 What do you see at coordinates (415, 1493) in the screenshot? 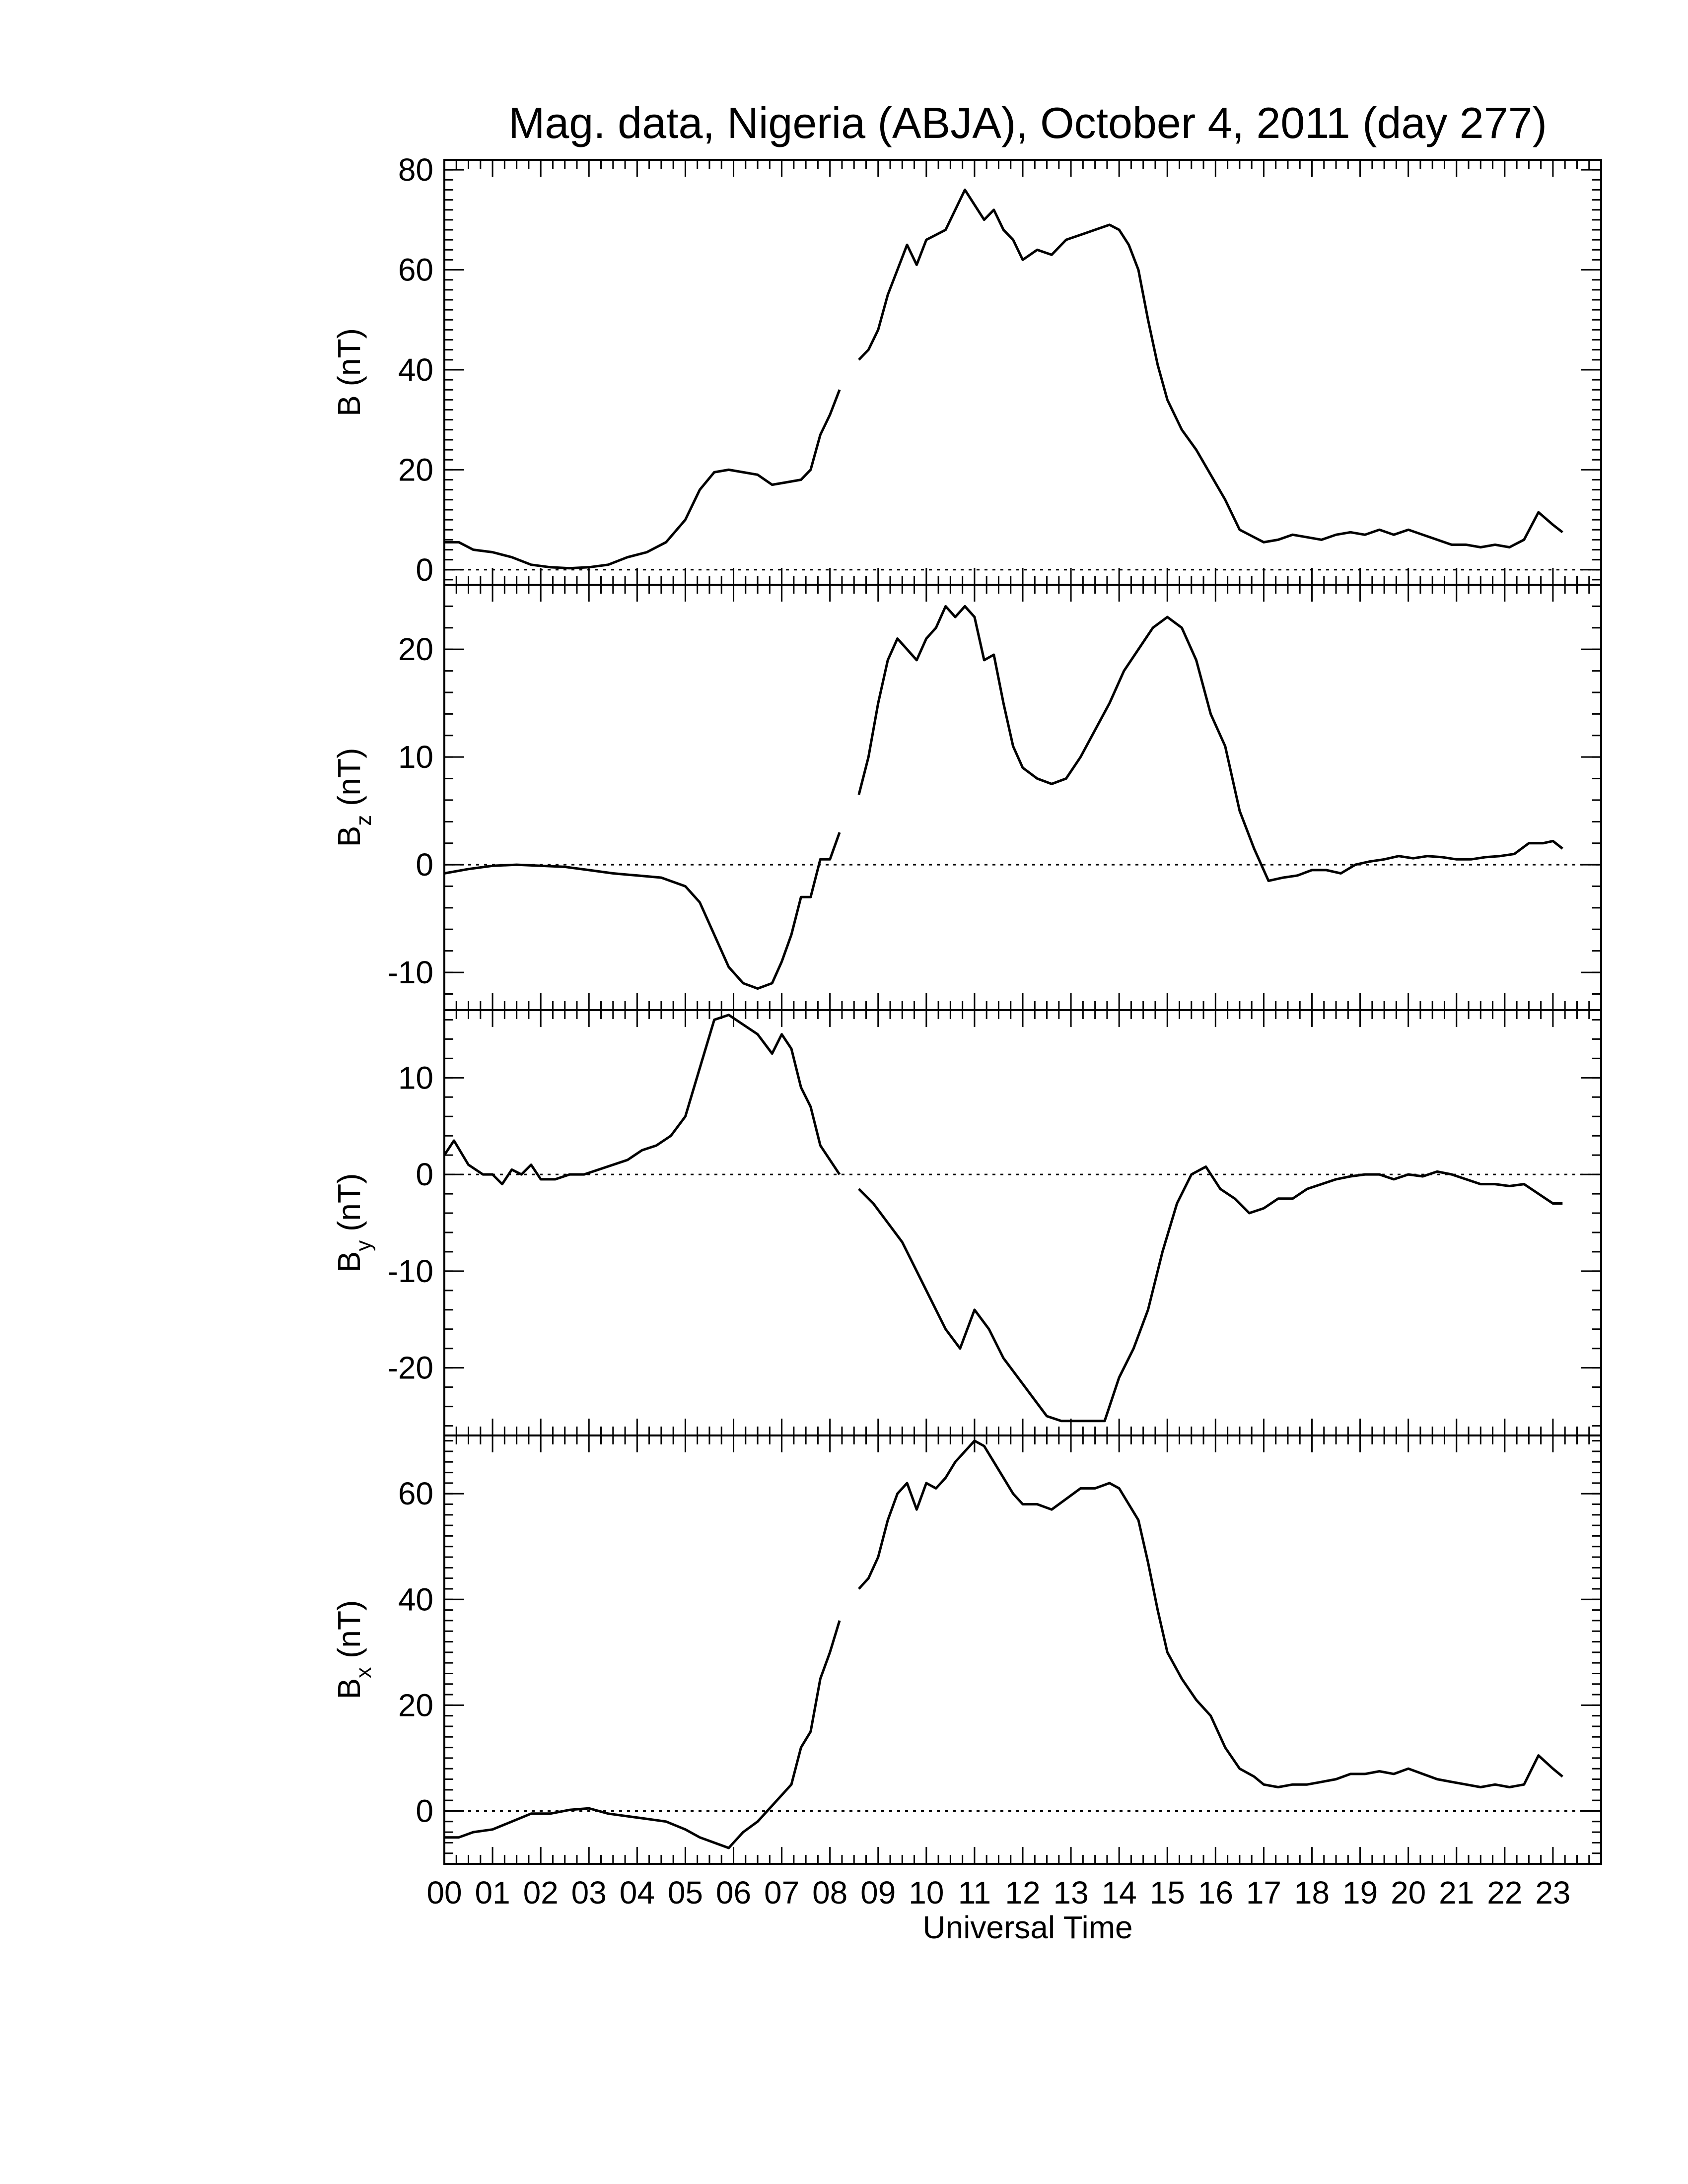
I see `y-tick-label-Bx: 60` at bounding box center [415, 1493].